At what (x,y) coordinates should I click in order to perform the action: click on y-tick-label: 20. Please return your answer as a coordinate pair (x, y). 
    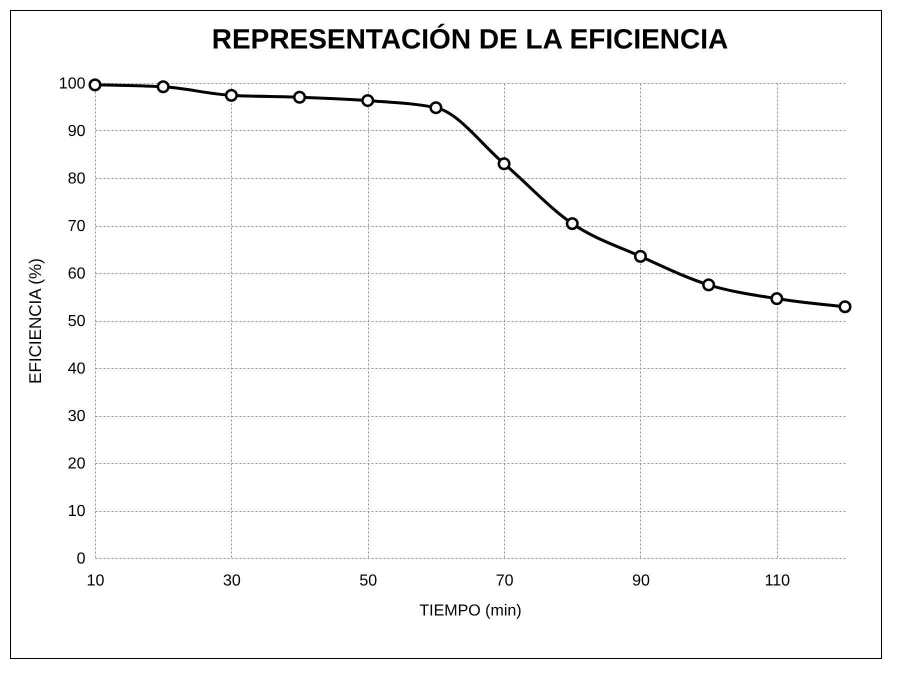
    Looking at the image, I should click on (77, 464).